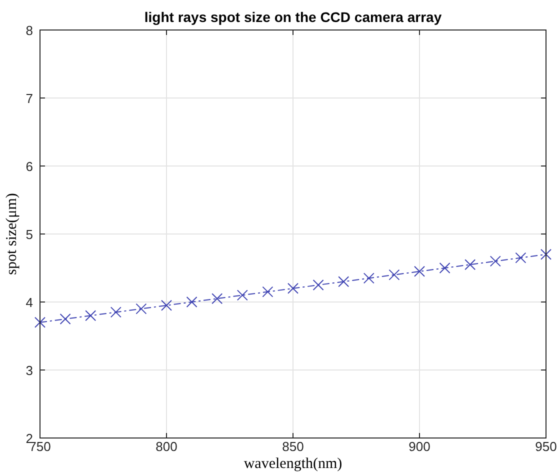  What do you see at coordinates (29, 370) in the screenshot?
I see `y-tick-label: 3` at bounding box center [29, 370].